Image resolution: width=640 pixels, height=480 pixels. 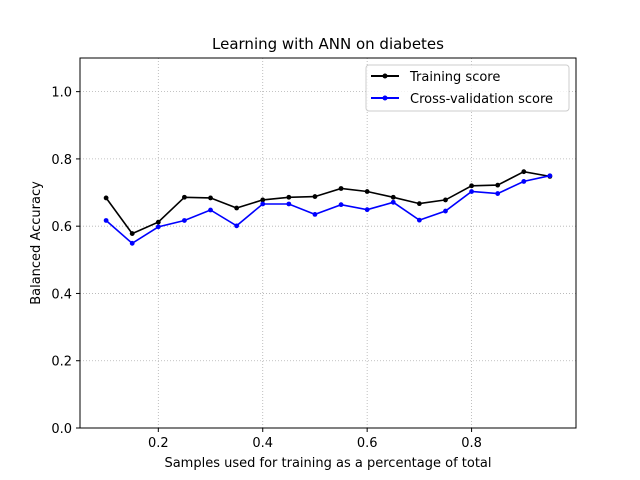 I want to click on y-tick-label: 1.0, so click(x=61, y=93).